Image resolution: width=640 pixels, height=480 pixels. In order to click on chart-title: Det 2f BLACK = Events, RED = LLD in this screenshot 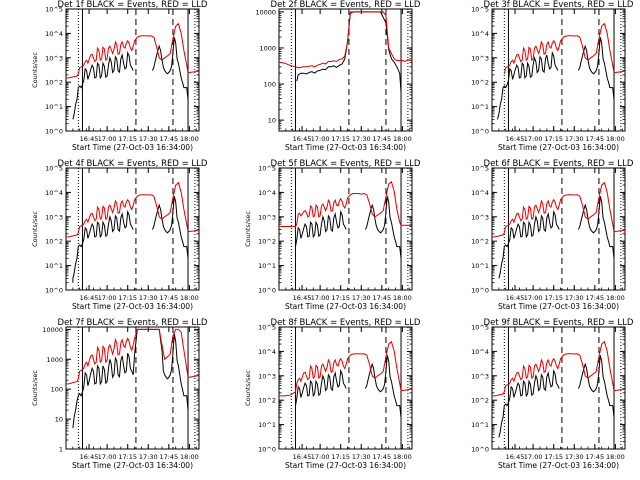, I will do `click(346, 5)`.